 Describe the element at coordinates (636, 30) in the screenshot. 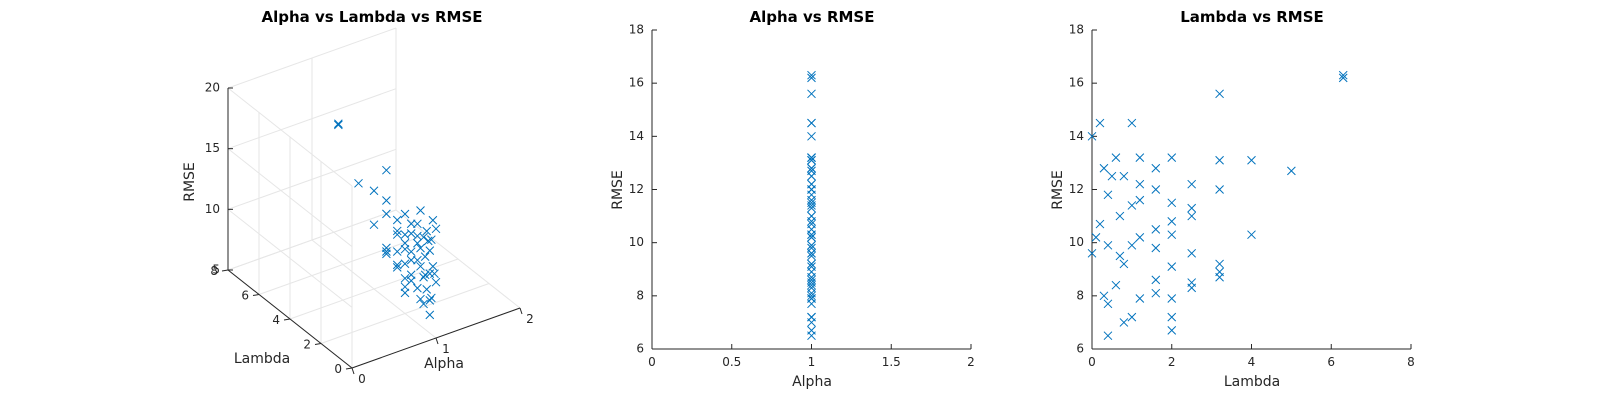

I see `y-tick-label: 18` at that location.